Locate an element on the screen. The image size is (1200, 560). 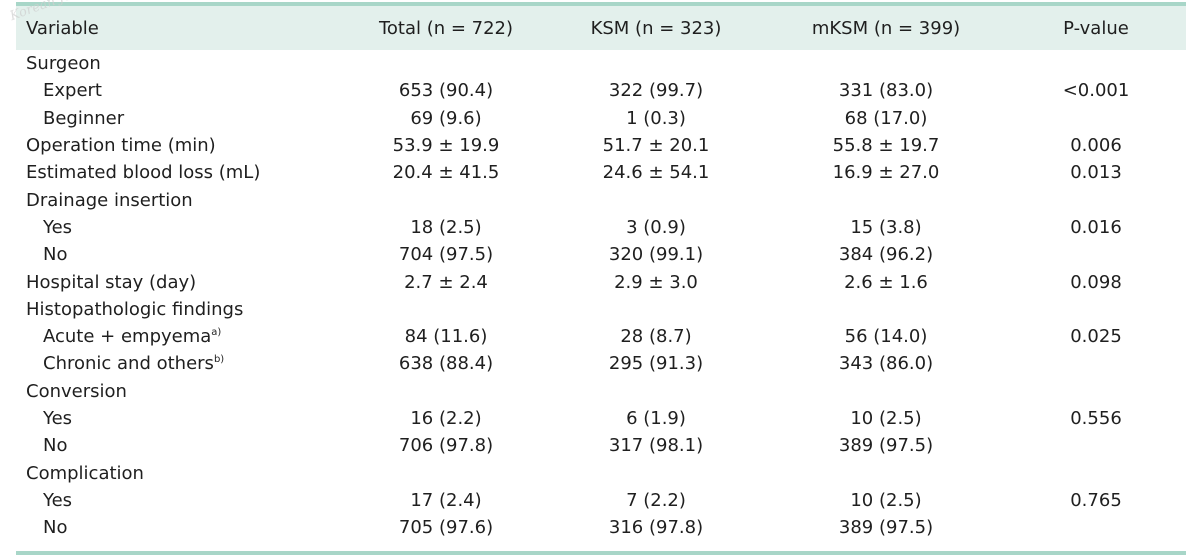
table-row: Conversion is located at coordinates (601, 391).